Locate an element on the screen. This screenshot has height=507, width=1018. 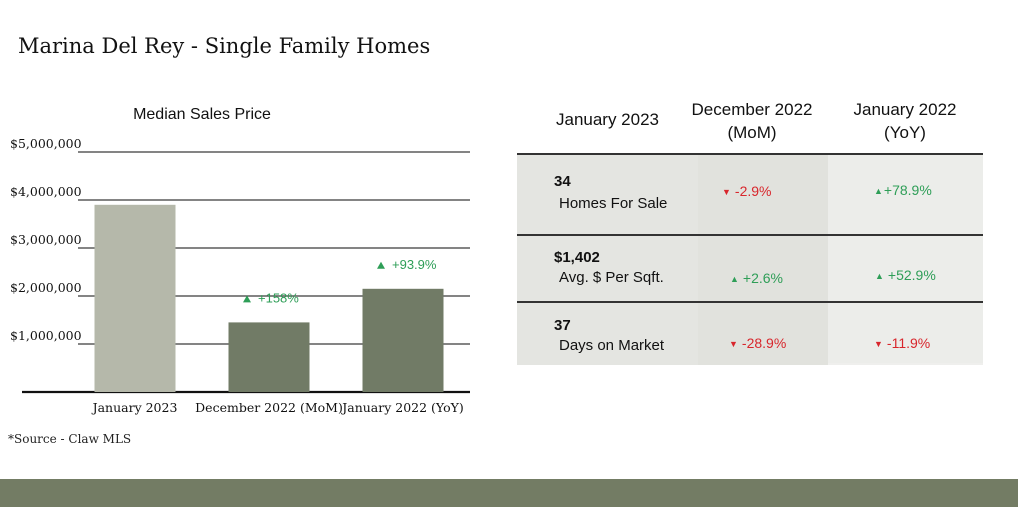
y-tick-label: $3,000,000 is located at coordinates (46, 239).